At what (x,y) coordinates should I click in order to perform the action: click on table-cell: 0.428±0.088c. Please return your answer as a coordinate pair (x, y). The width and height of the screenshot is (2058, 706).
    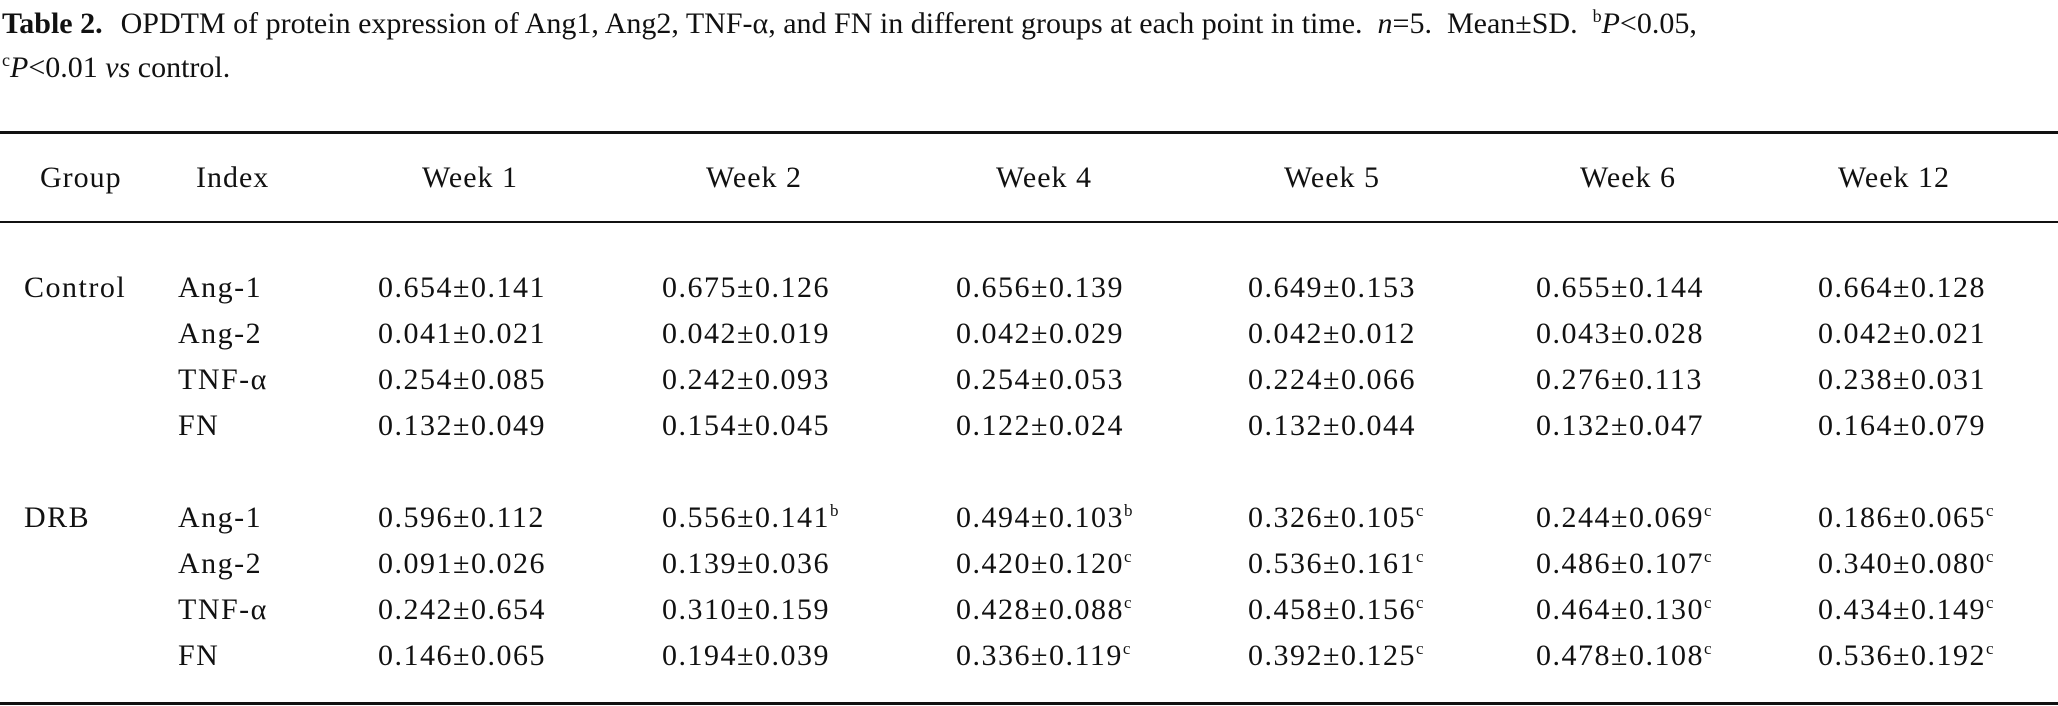
    Looking at the image, I should click on (1044, 610).